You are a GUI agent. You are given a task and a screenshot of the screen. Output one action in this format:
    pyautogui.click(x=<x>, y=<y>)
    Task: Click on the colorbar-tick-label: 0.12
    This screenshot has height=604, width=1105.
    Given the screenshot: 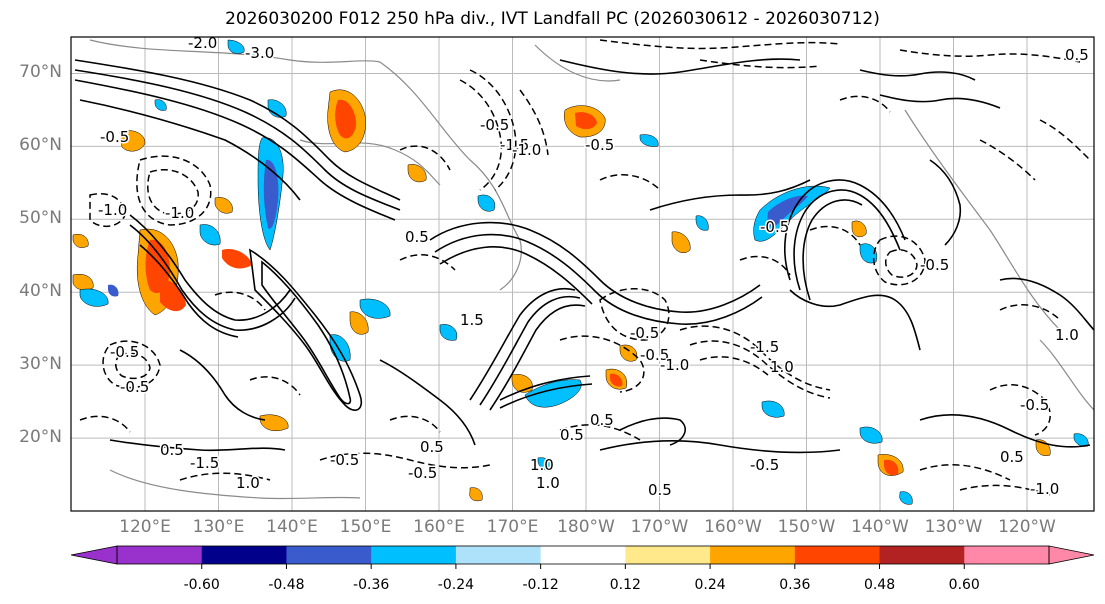 What is the action you would take?
    pyautogui.click(x=625, y=585)
    